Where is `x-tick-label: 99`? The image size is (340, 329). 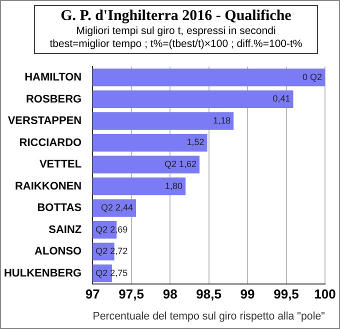
x-tick-label: 99 is located at coordinates (247, 294).